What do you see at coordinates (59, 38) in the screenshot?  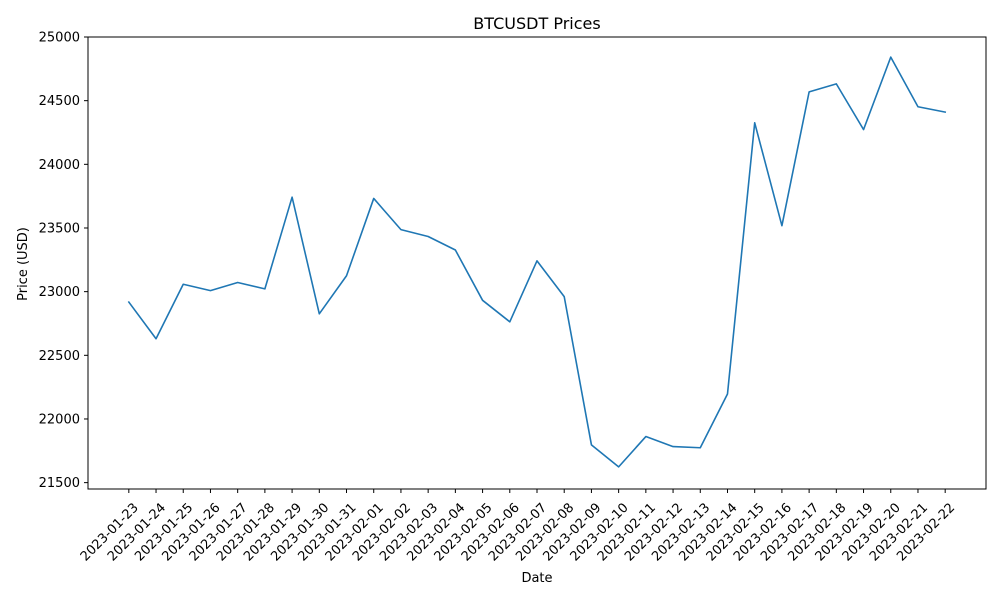 I see `y-tick-label: 25000` at bounding box center [59, 38].